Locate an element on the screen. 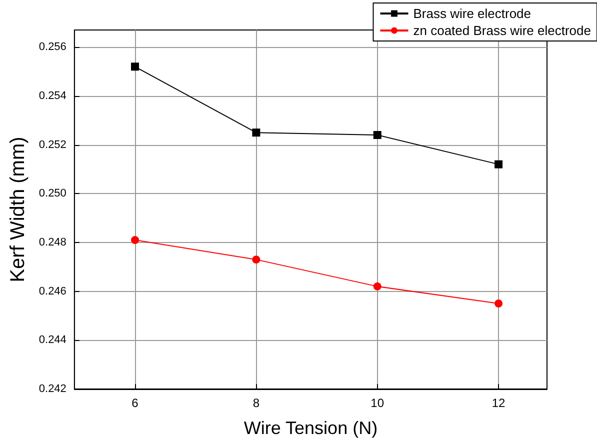  y-tick-label: 0.242 is located at coordinates (52, 389).